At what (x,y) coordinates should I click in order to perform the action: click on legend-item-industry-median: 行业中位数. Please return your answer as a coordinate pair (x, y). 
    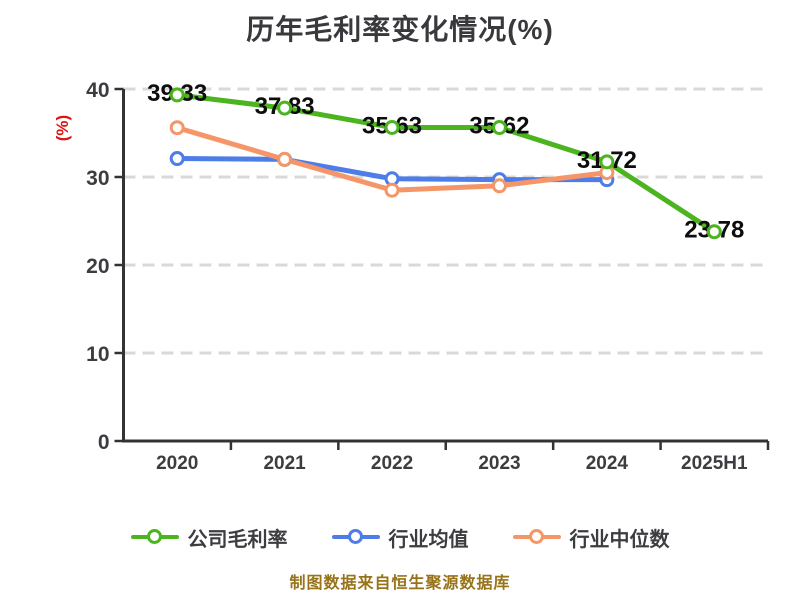
    Looking at the image, I should click on (591, 537).